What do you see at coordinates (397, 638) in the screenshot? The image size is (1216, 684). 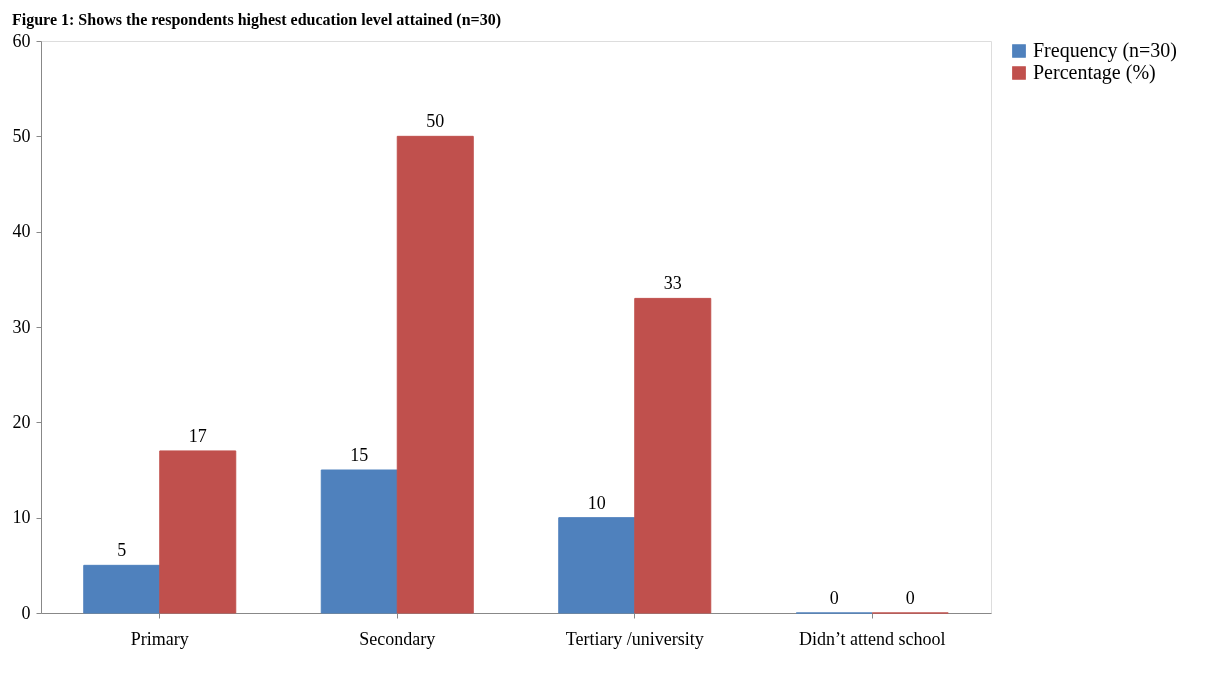 I see `x-tick-label: Secondary` at bounding box center [397, 638].